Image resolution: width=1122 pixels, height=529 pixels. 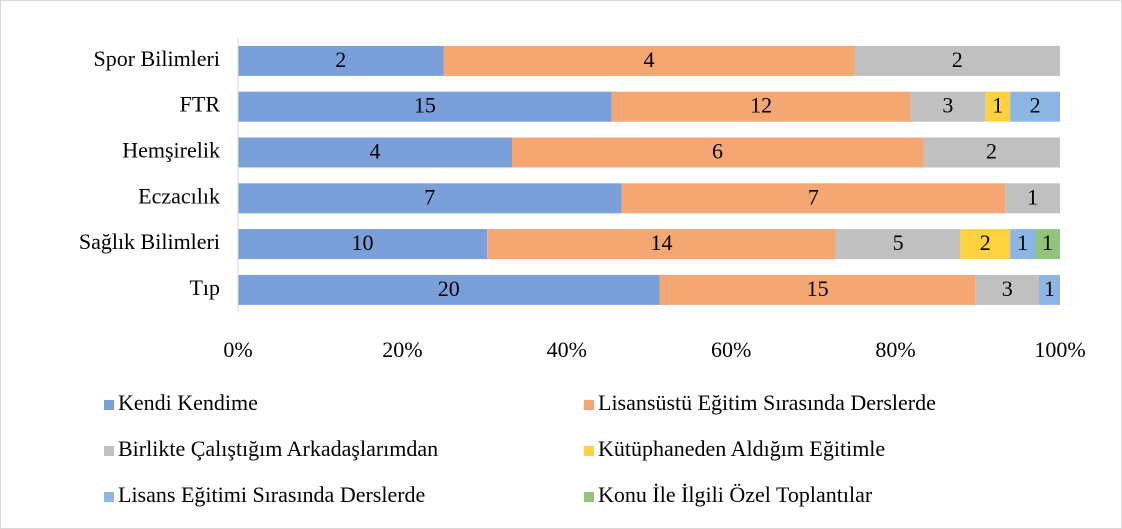 I want to click on data-label: 20, so click(x=449, y=288).